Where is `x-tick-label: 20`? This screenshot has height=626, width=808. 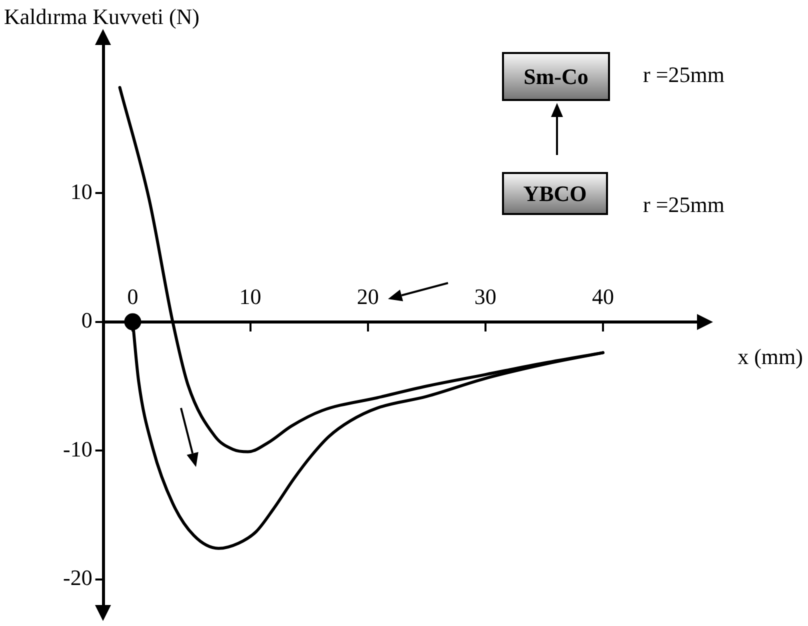 x-tick-label: 20 is located at coordinates (367, 296).